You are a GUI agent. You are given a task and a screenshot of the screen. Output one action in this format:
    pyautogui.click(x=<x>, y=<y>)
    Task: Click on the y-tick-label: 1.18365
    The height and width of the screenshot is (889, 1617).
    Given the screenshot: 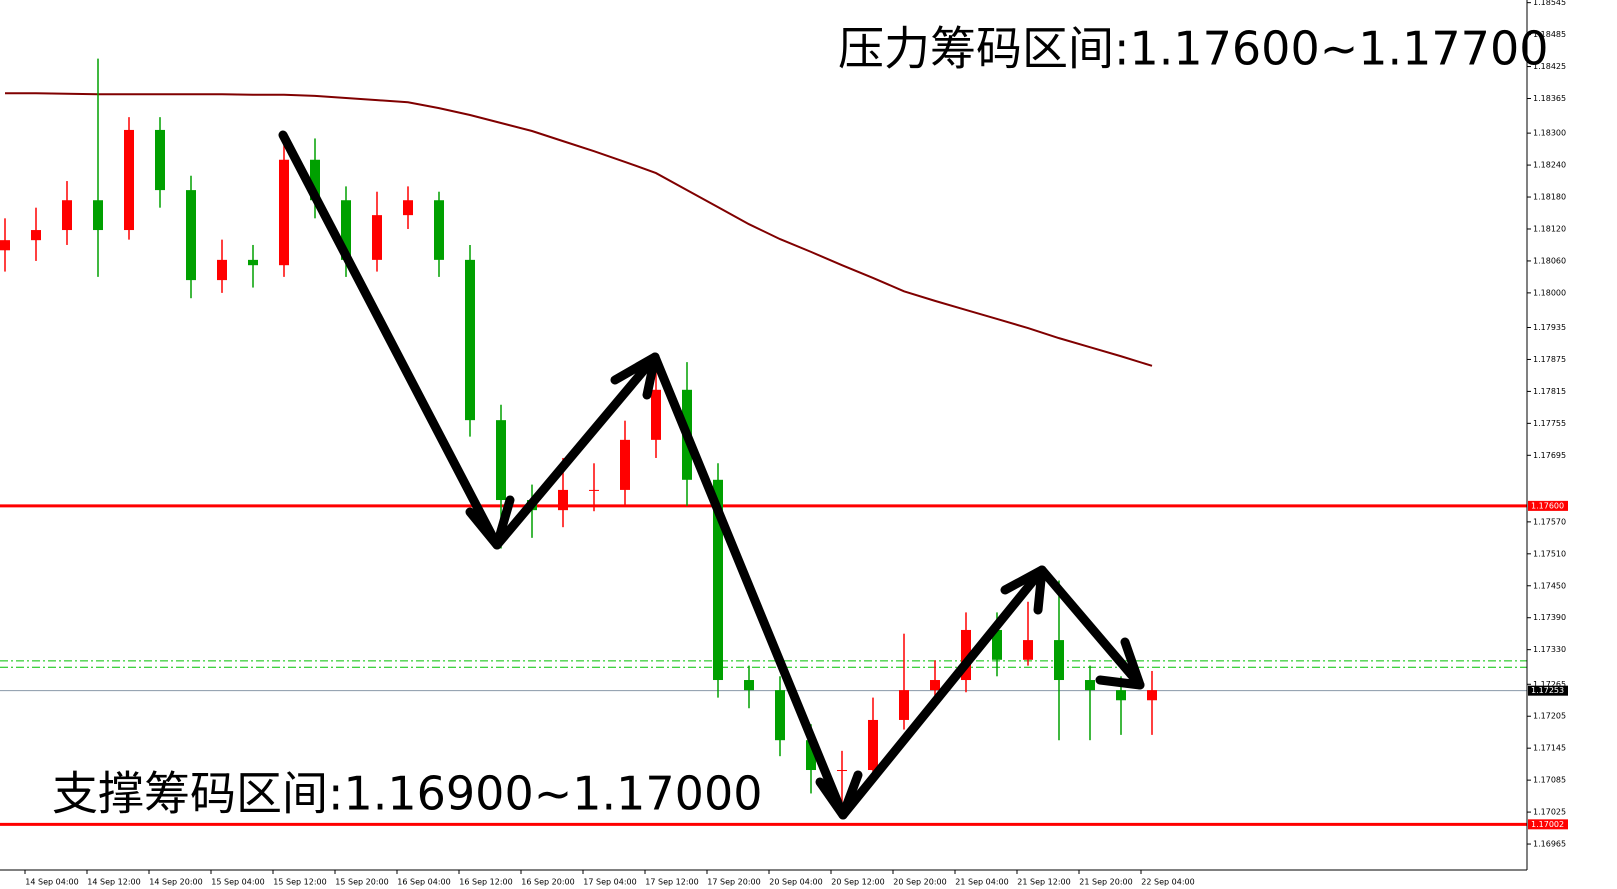 What is the action you would take?
    pyautogui.click(x=1549, y=98)
    